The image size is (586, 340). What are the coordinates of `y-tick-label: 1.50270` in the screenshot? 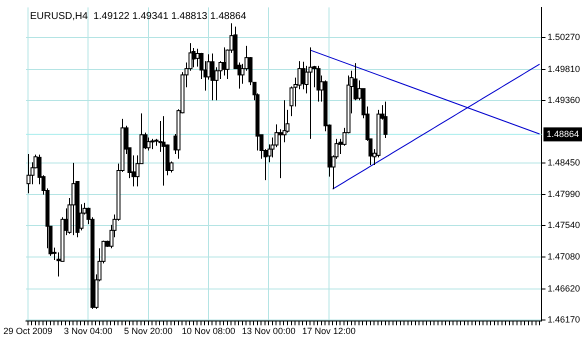 It's located at (563, 37).